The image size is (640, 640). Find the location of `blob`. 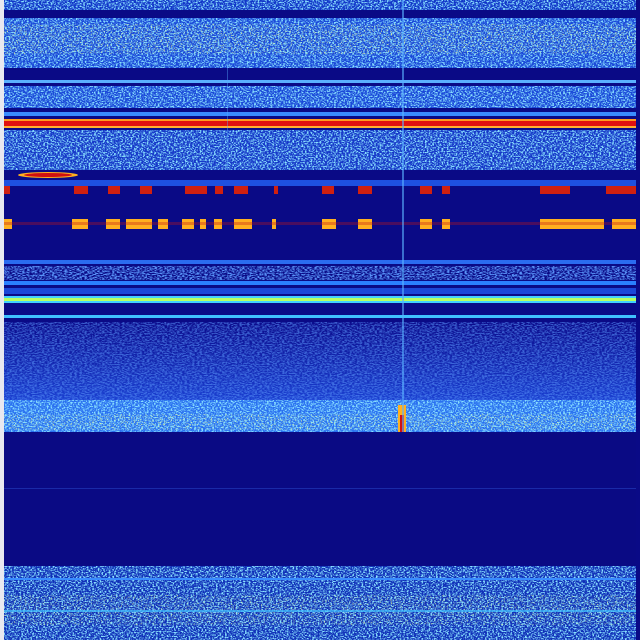

blob is located at coordinates (48, 175).